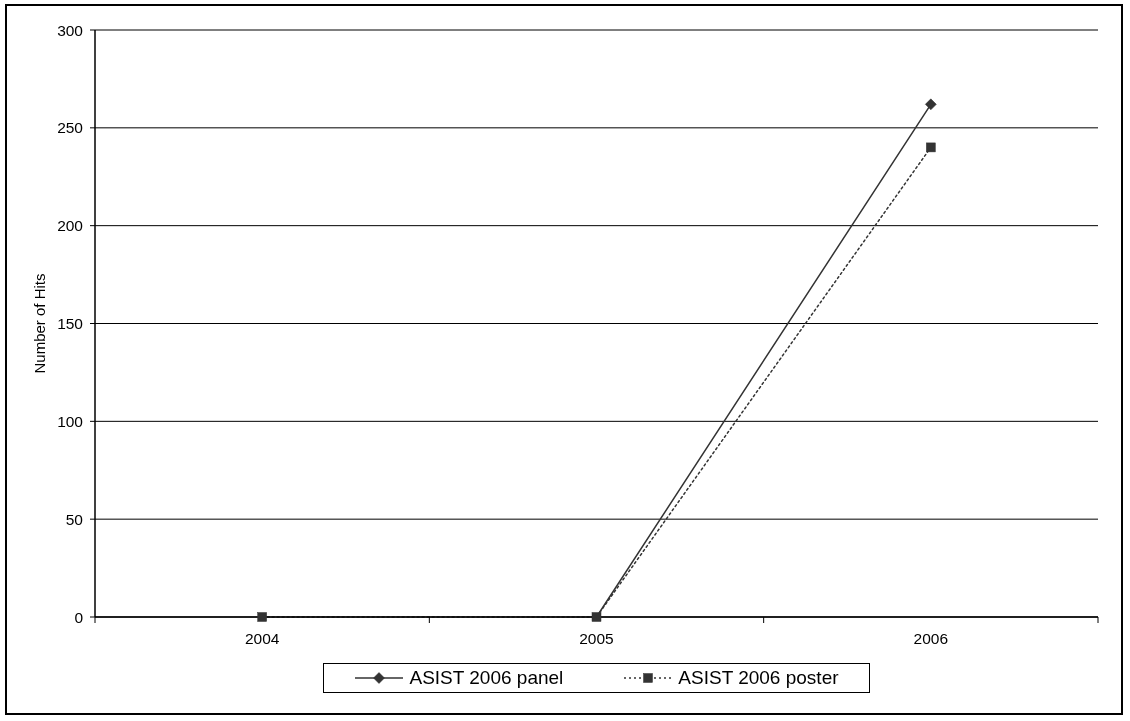 This screenshot has height=721, width=1130. What do you see at coordinates (70, 30) in the screenshot?
I see `y-tick-label: 300` at bounding box center [70, 30].